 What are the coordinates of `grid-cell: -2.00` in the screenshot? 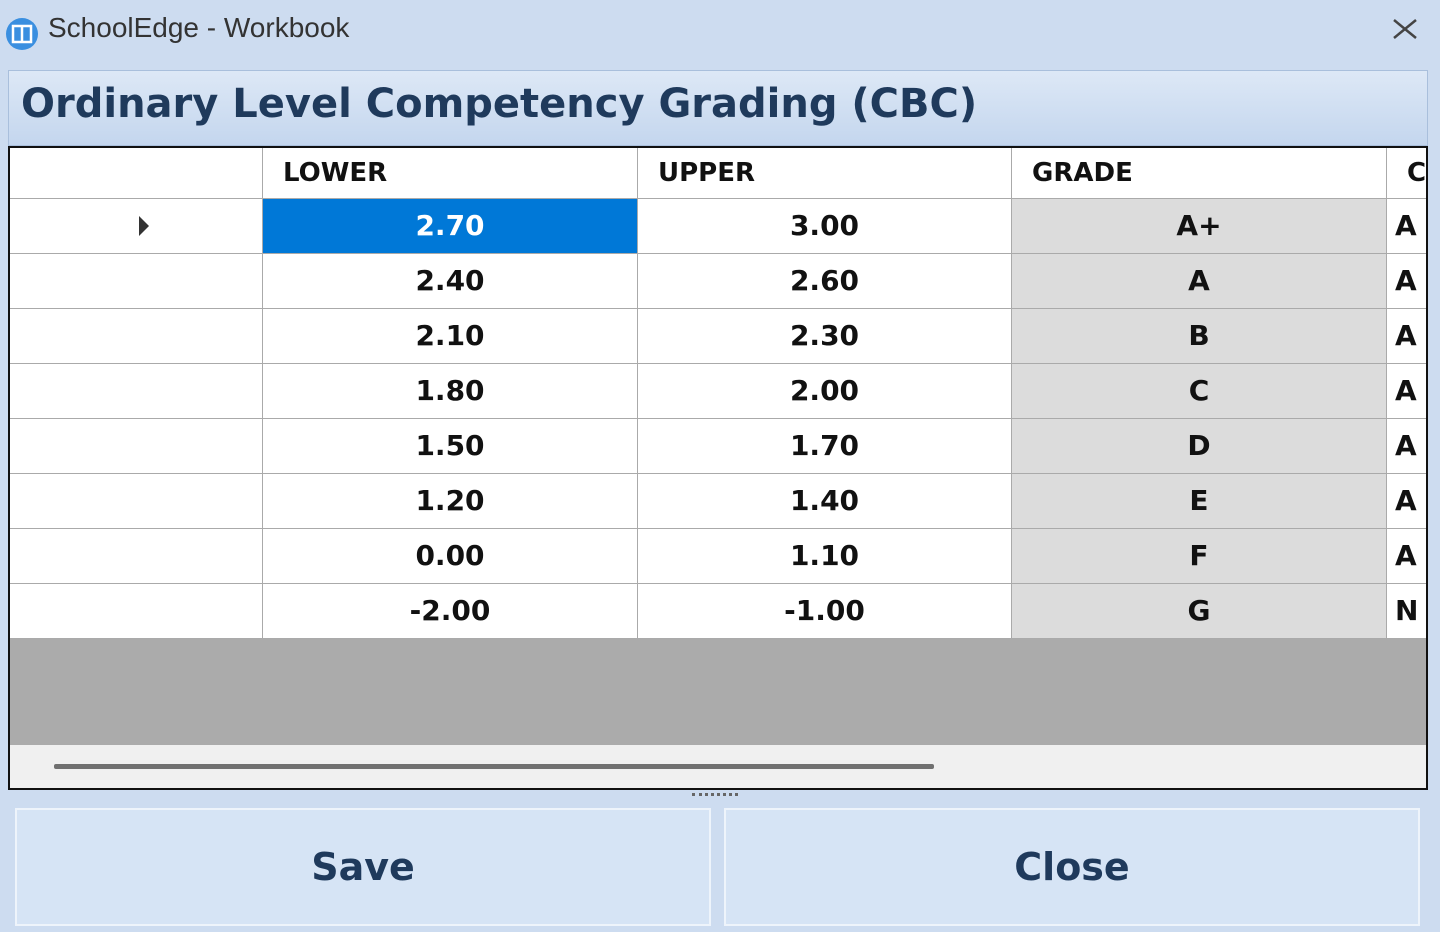 It's located at (450, 611).